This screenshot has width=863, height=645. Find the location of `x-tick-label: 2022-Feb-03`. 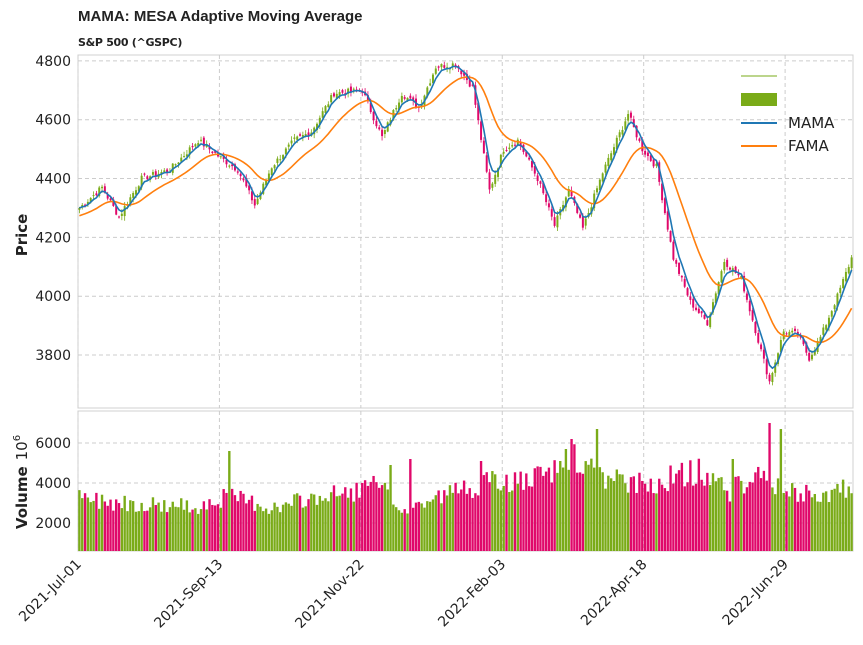

x-tick-label: 2022-Feb-03 is located at coordinates (472, 594).